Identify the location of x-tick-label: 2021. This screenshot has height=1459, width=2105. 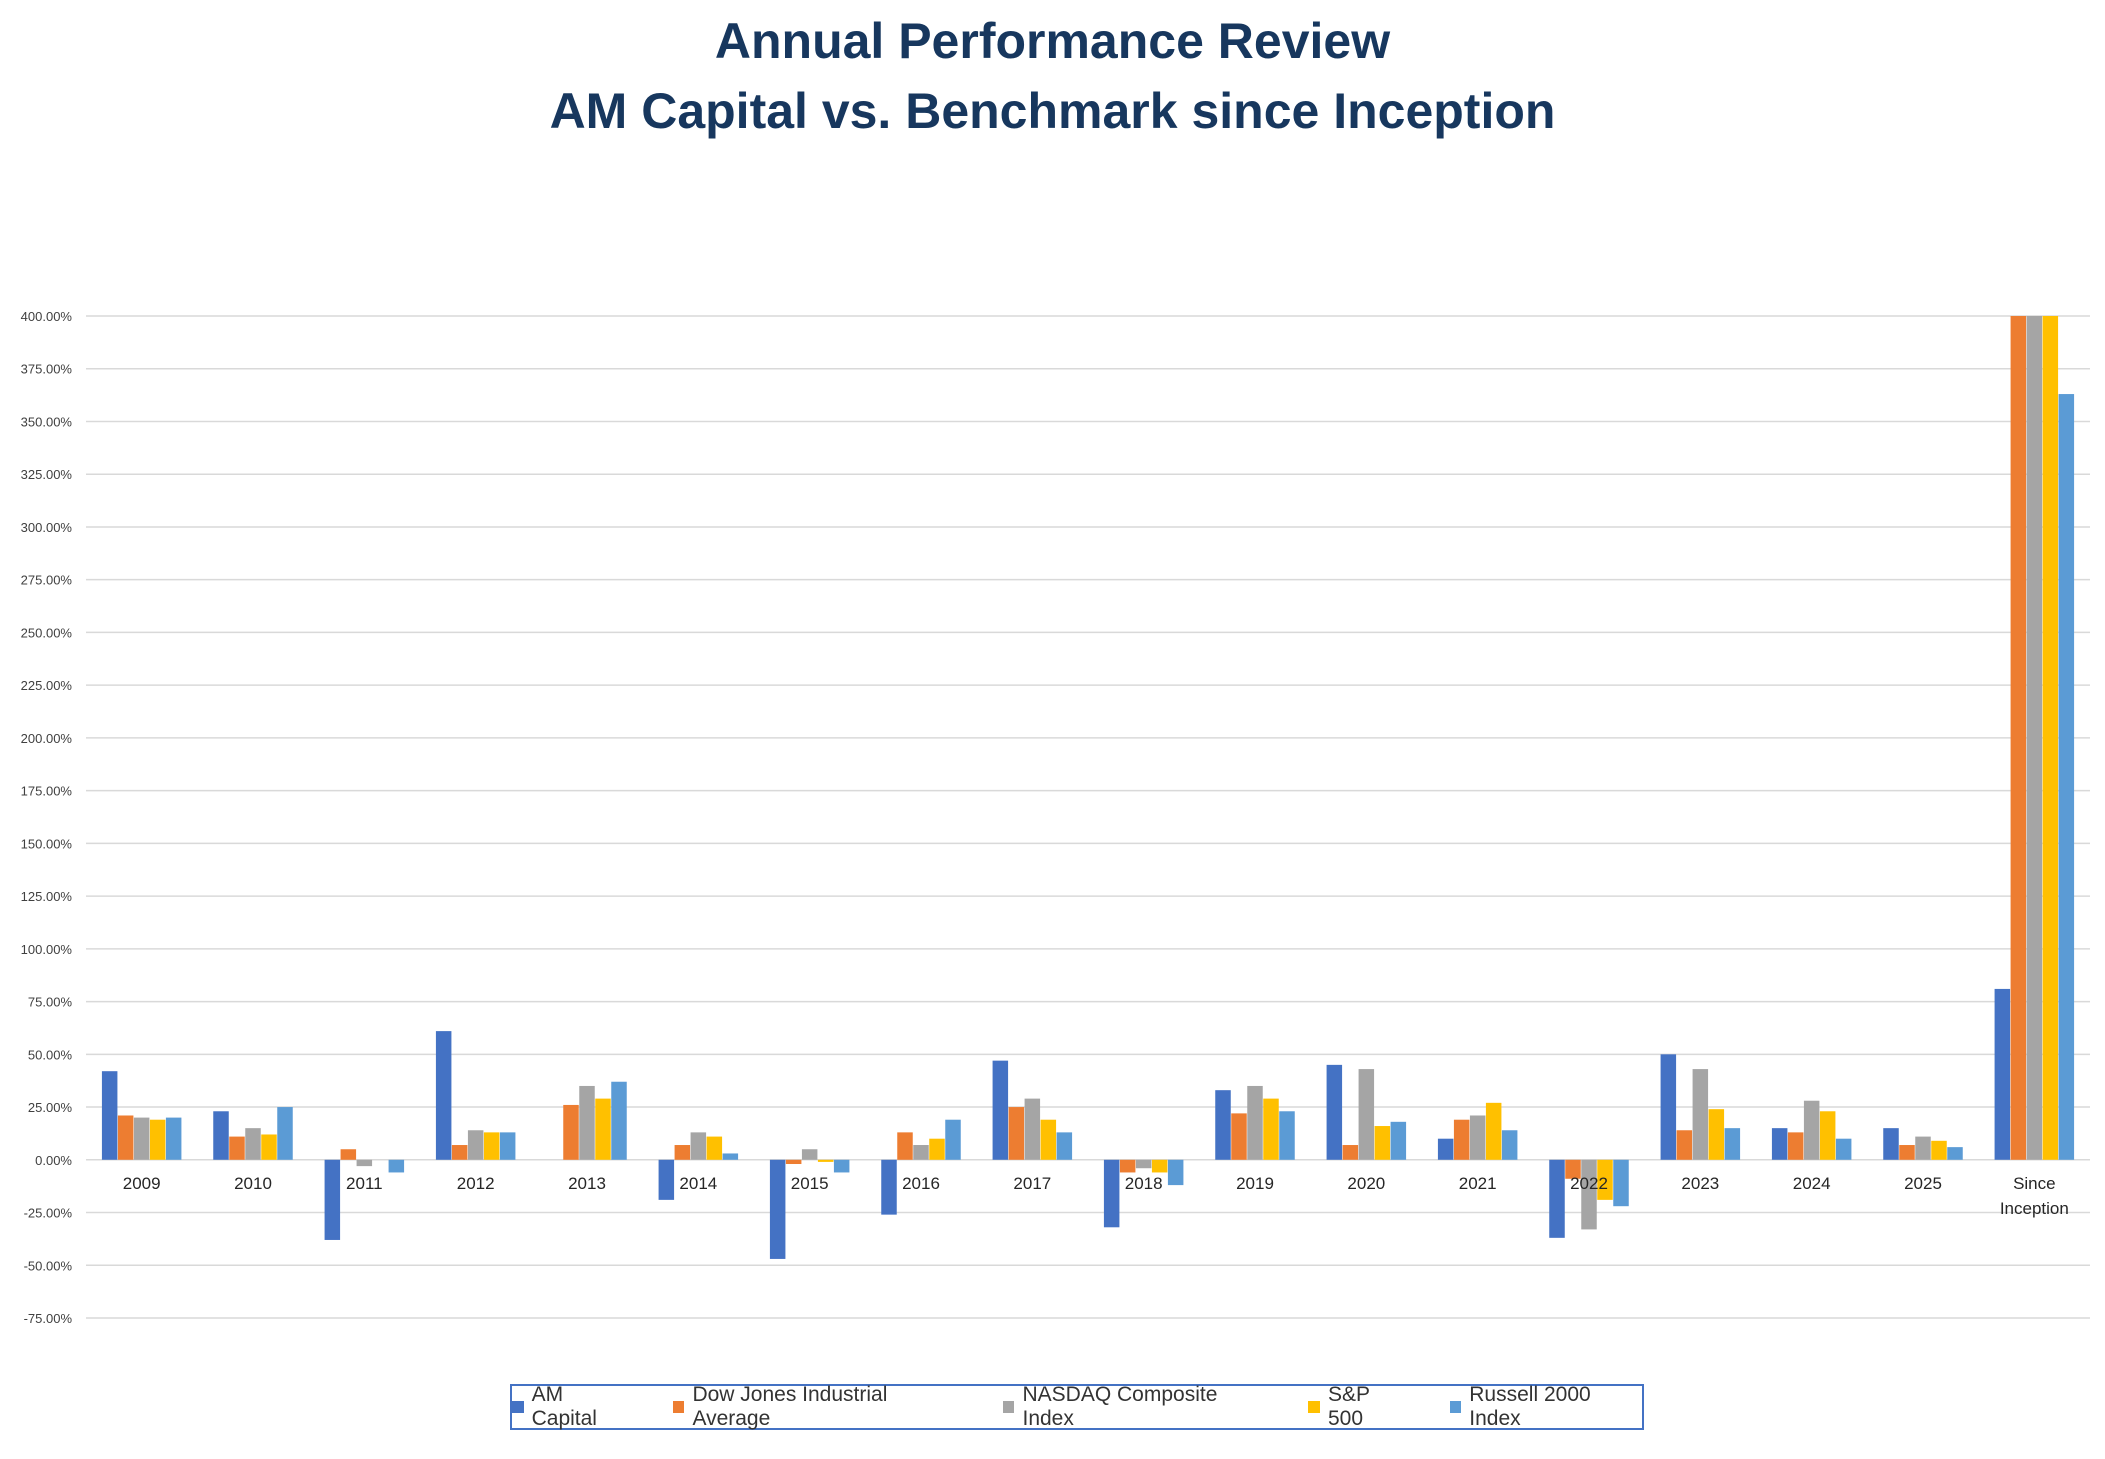
(1478, 1183).